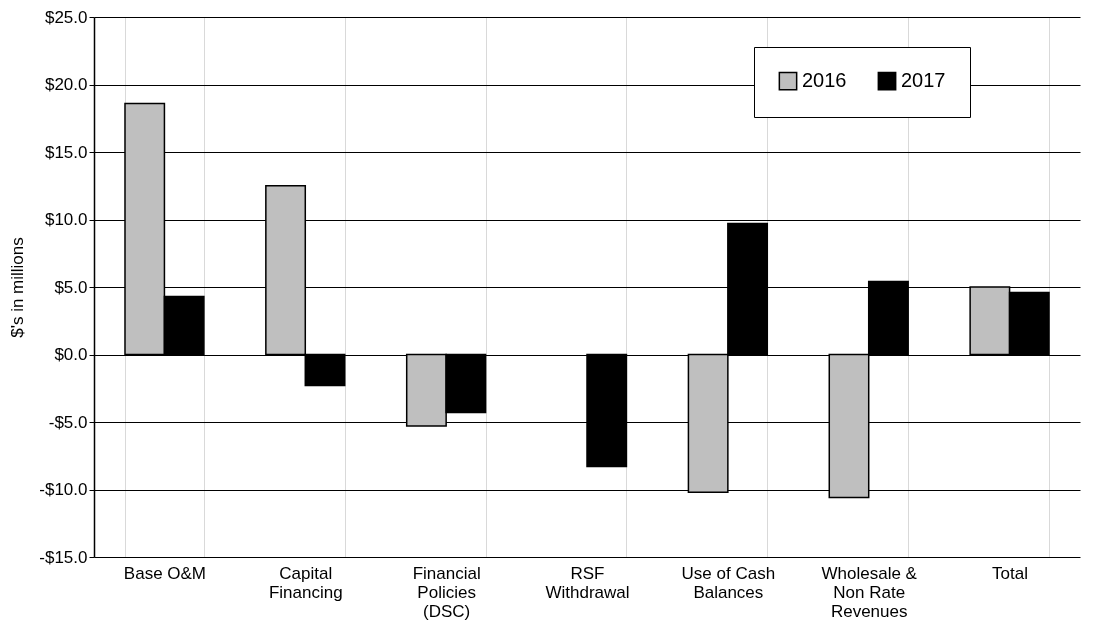 Image resolution: width=1096 pixels, height=623 pixels. What do you see at coordinates (68, 422) in the screenshot?
I see `y-tick-label: -$5.0` at bounding box center [68, 422].